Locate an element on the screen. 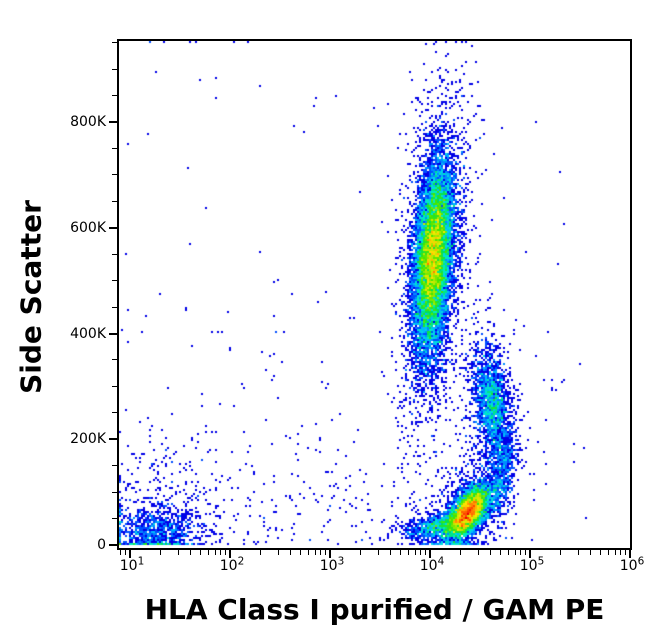  x-tick-label: 104 is located at coordinates (432, 564).